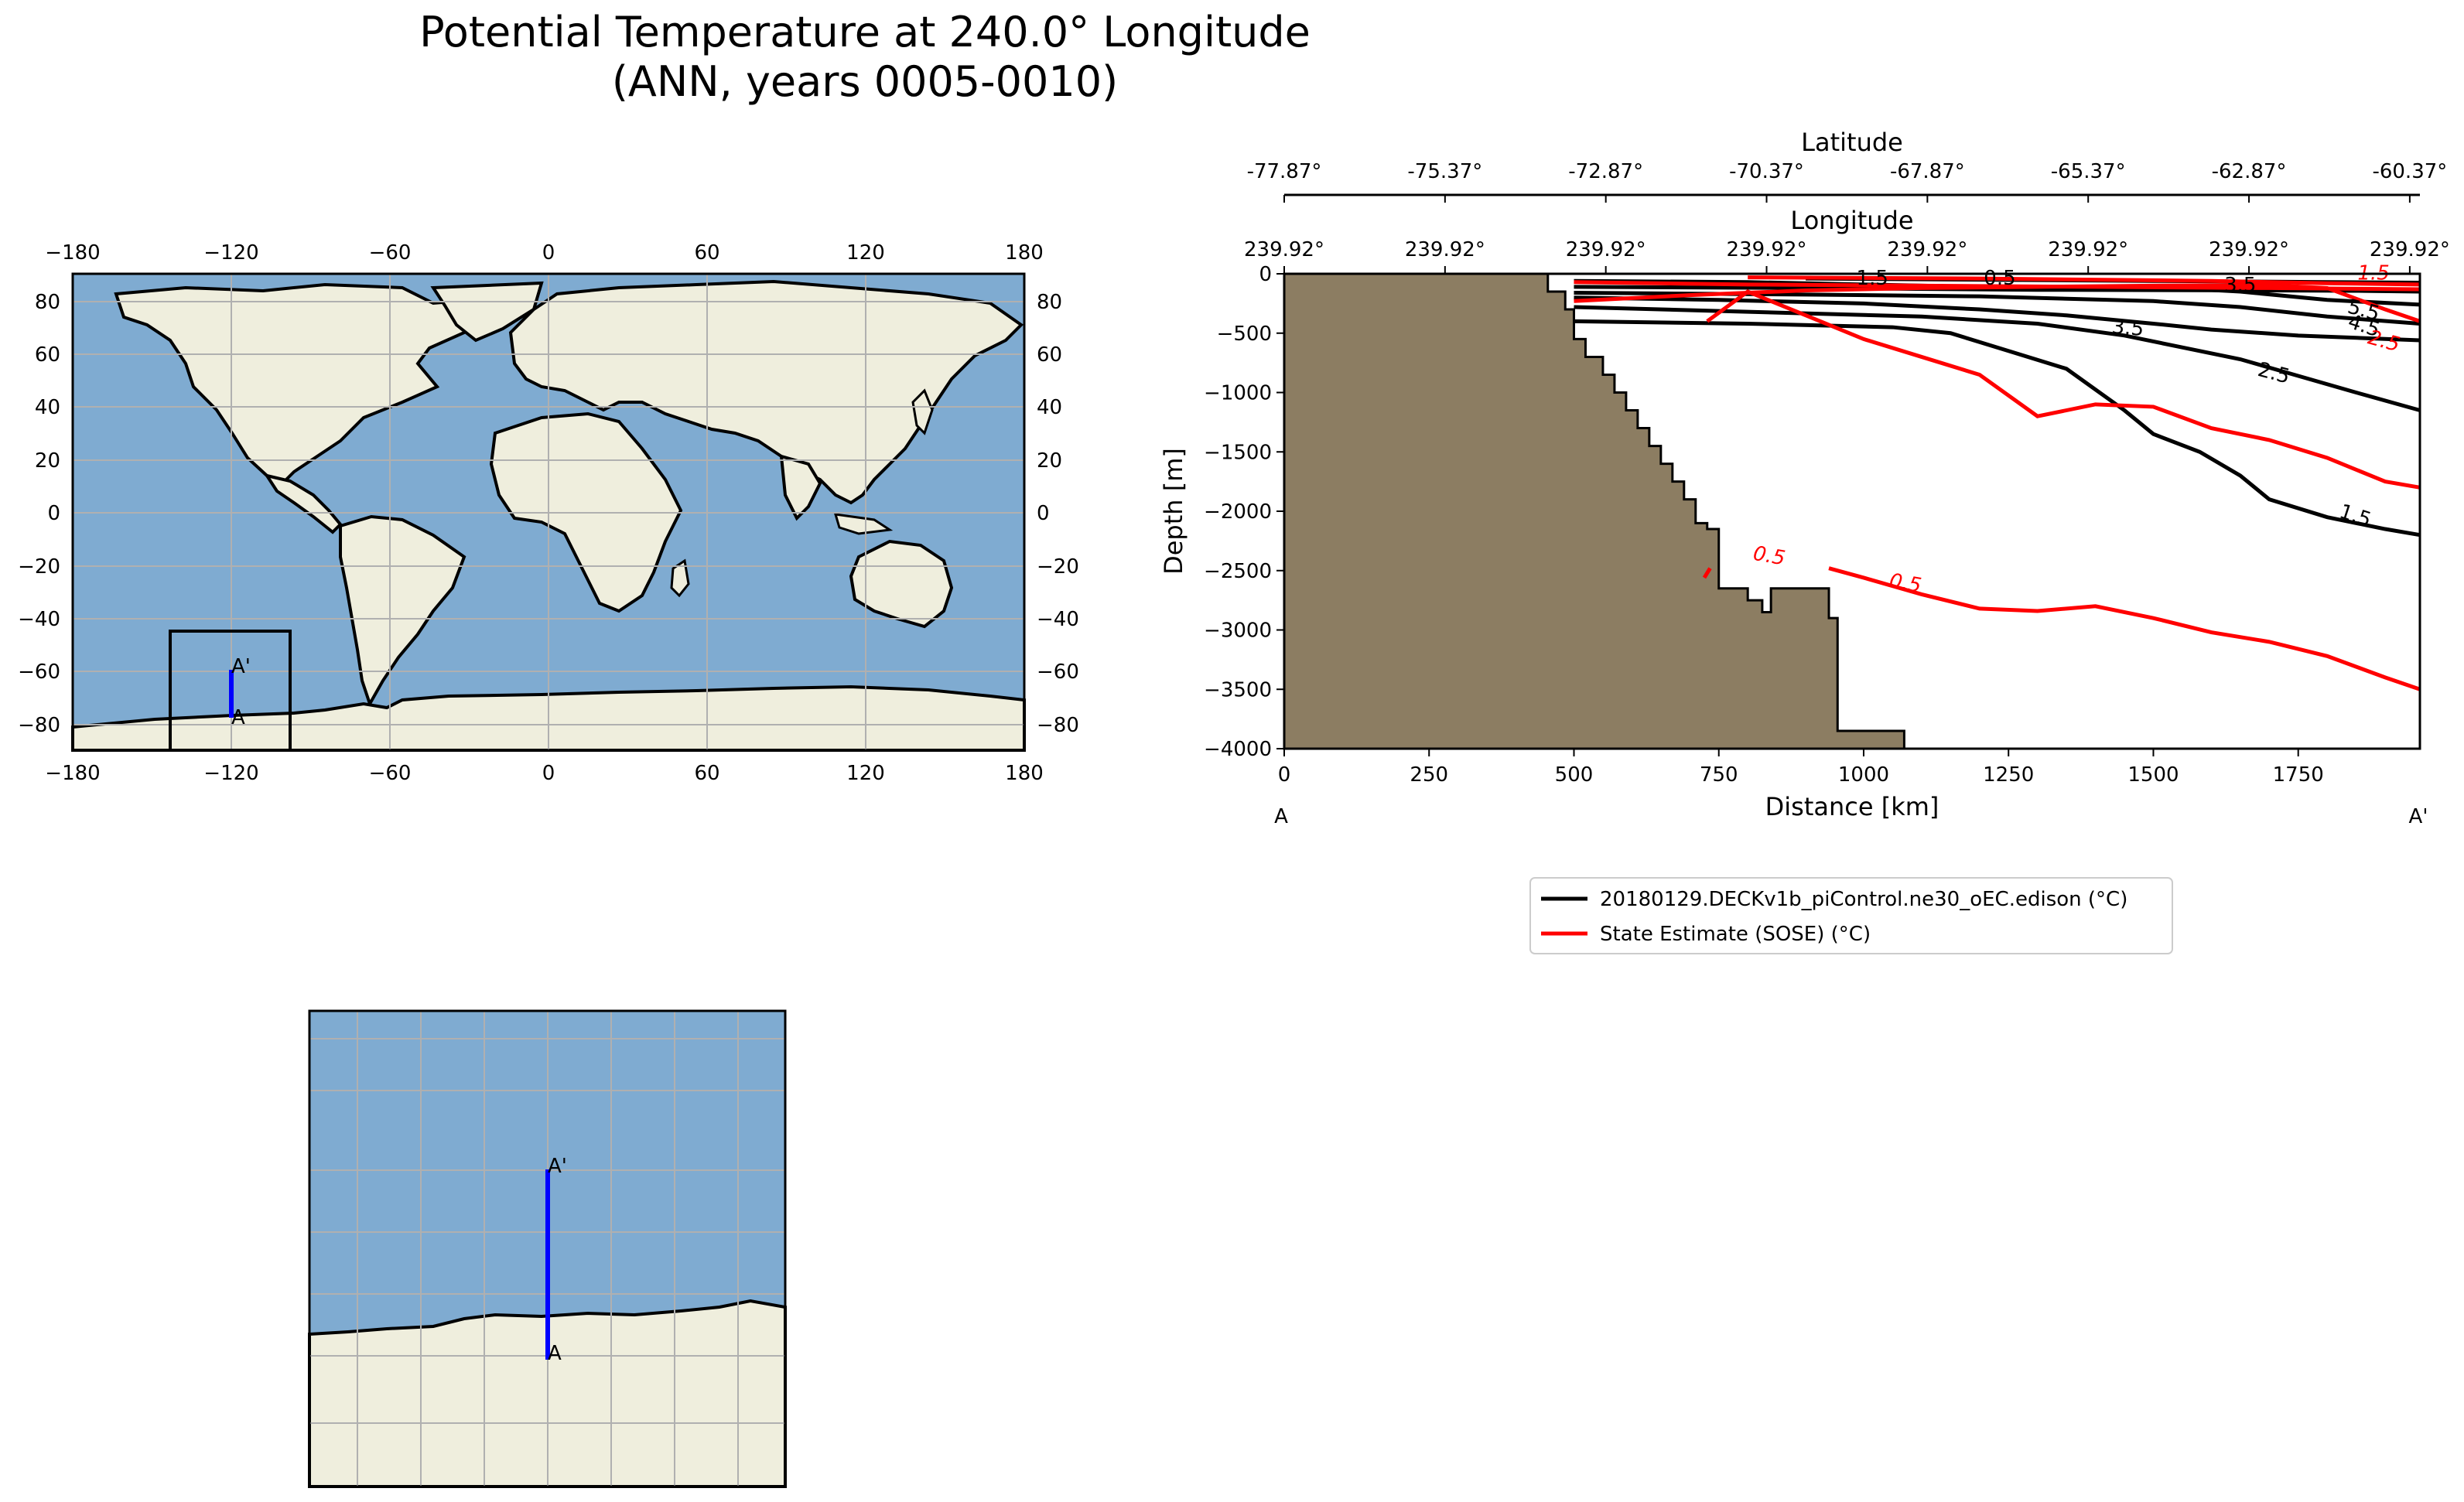  Describe the element at coordinates (2409, 171) in the screenshot. I see `latitude-tick-label: -60.37°` at that location.